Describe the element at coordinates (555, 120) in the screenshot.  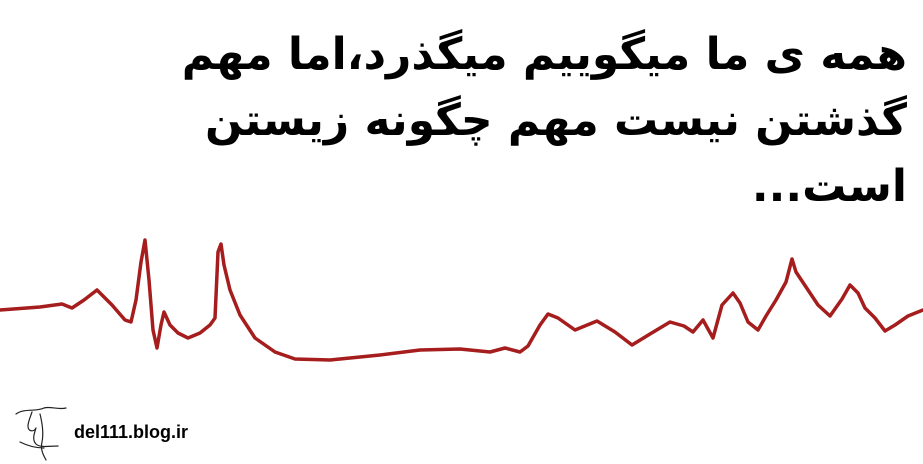
I see `quote-line-2: گذشتن نیست مهم چگونه زیستن` at that location.